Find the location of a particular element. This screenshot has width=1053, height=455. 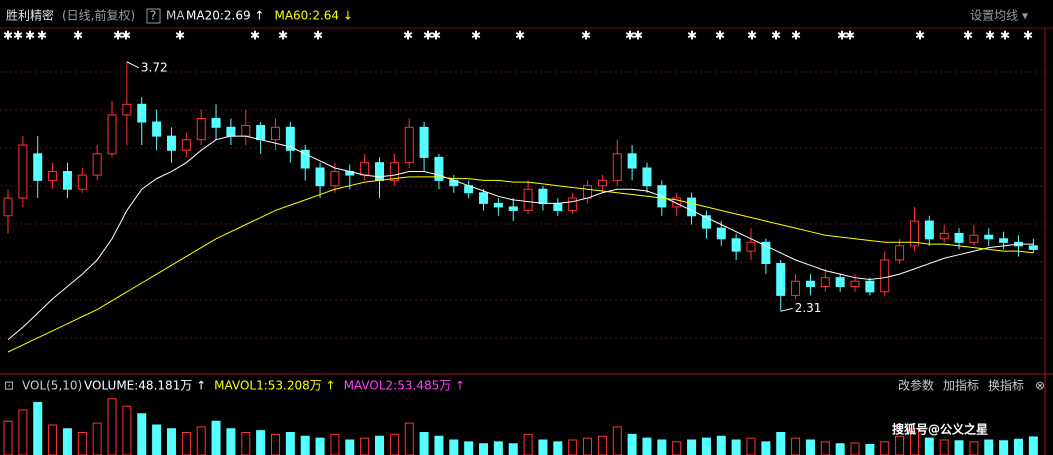

ma-legend: MA60:2.64 ↓ is located at coordinates (313, 16).